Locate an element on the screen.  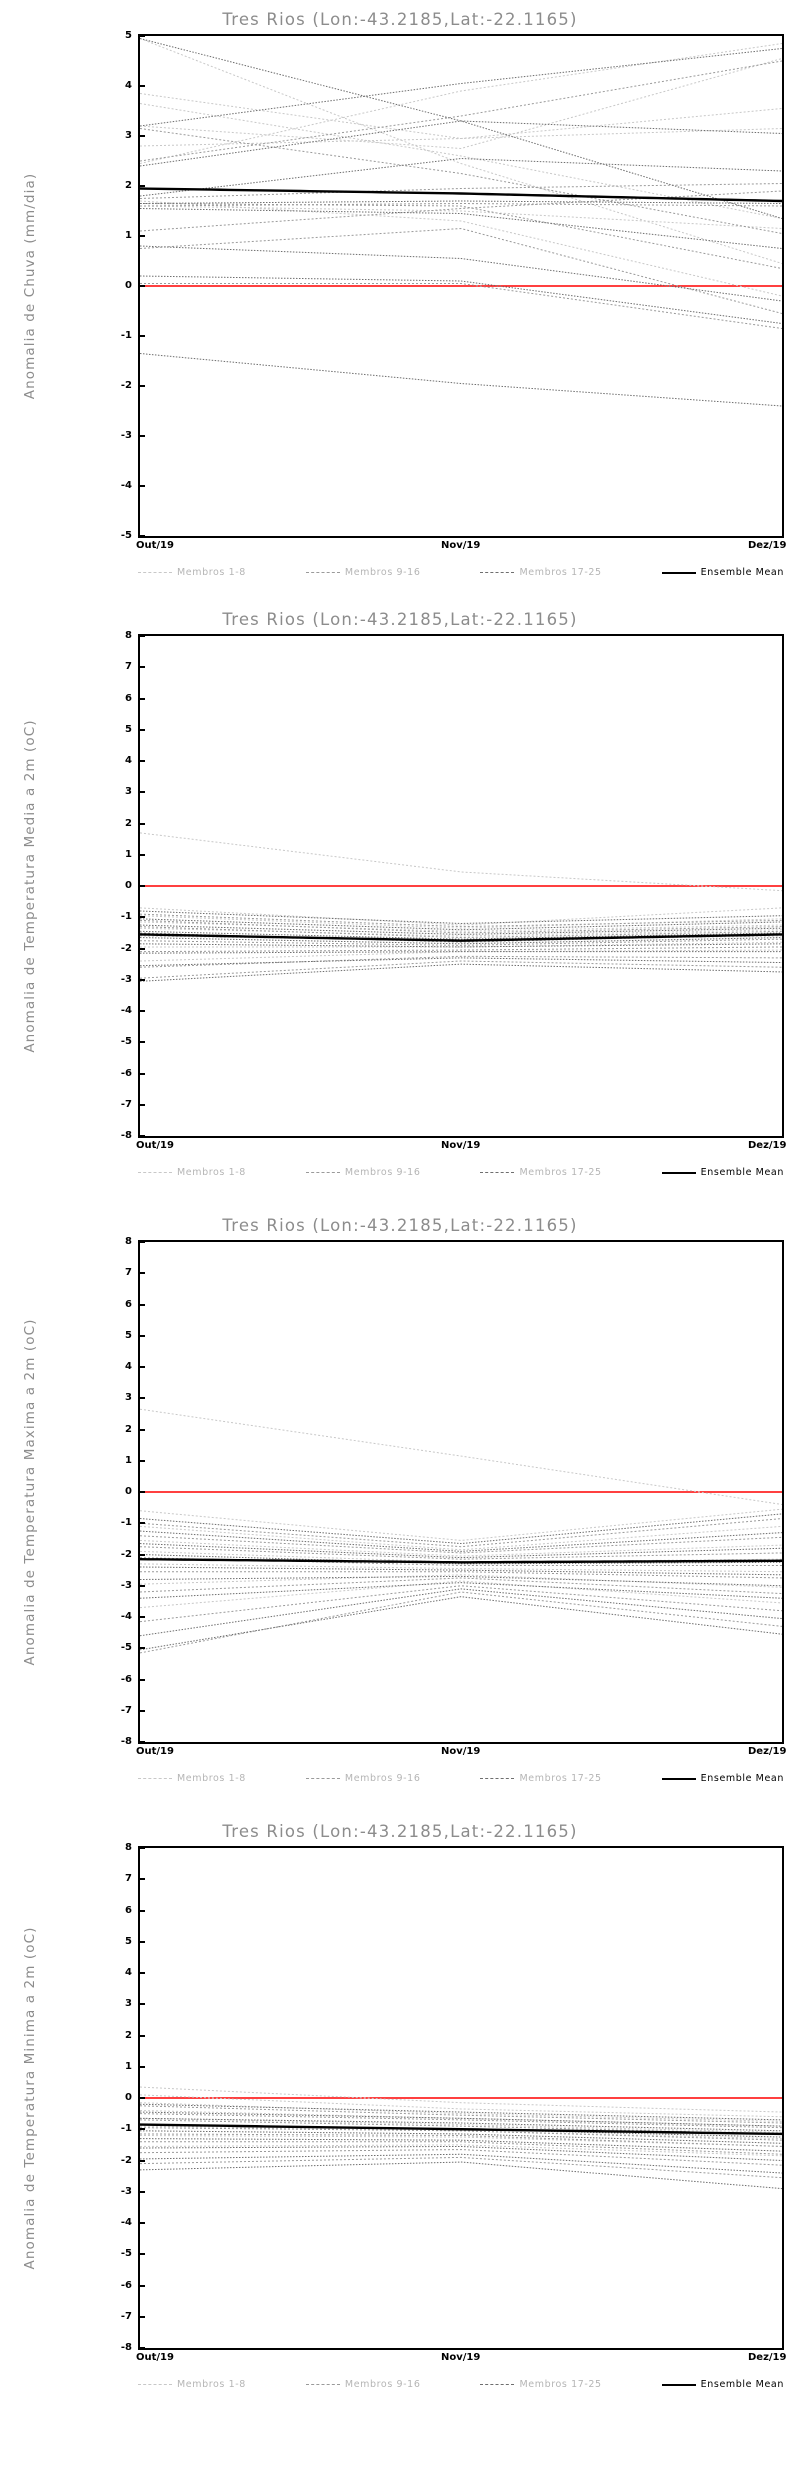
y-tick-label: 6 is located at coordinates (128, 698).